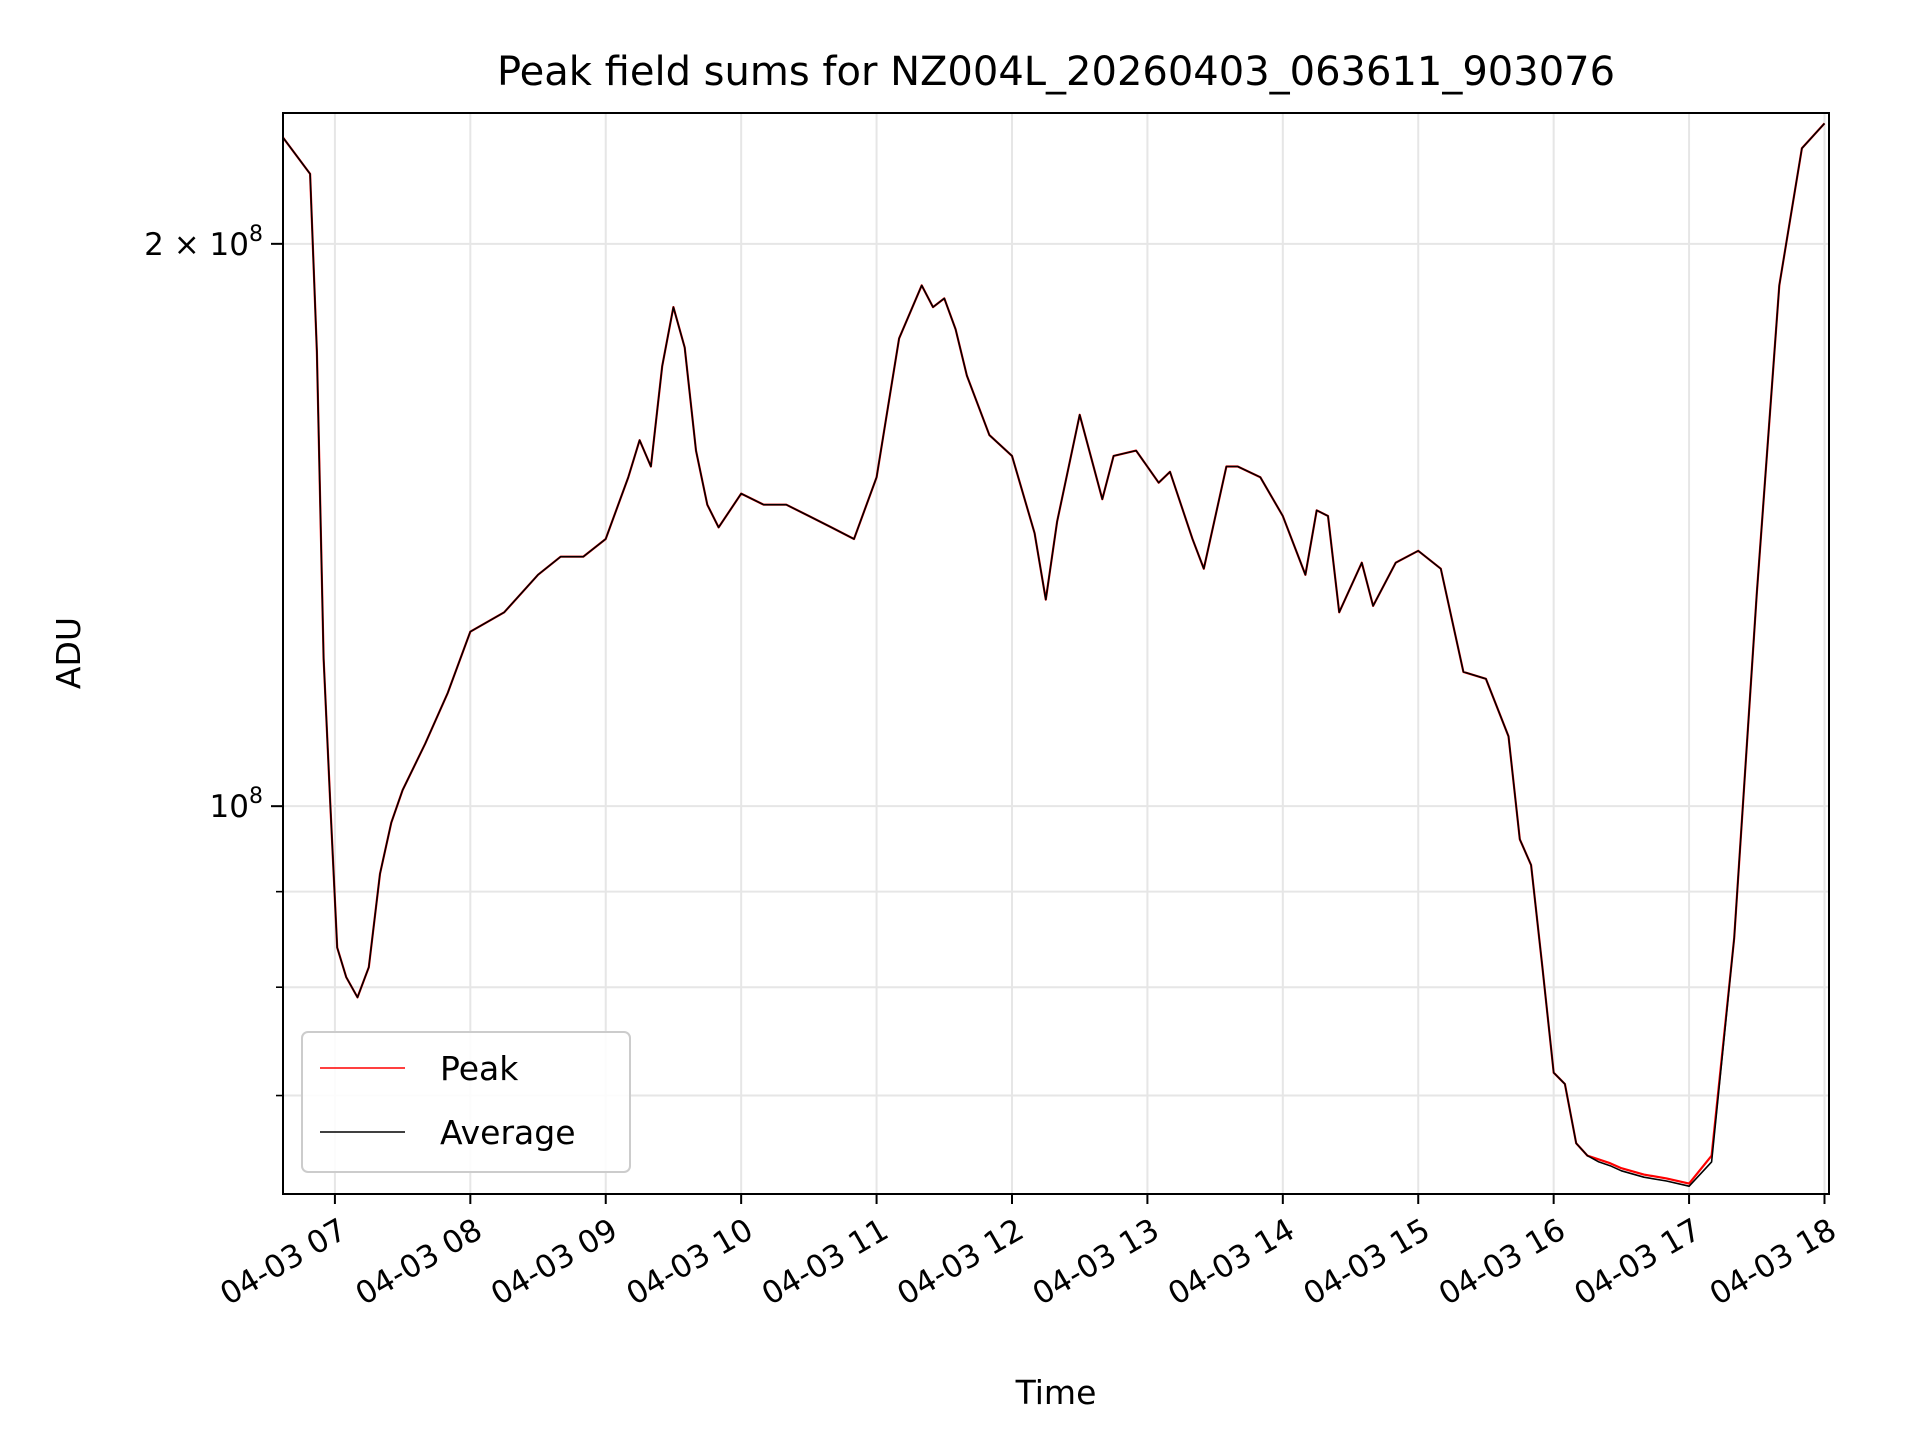 This screenshot has height=1440, width=1920. What do you see at coordinates (479, 1068) in the screenshot?
I see `legend-label-peak: Peak` at bounding box center [479, 1068].